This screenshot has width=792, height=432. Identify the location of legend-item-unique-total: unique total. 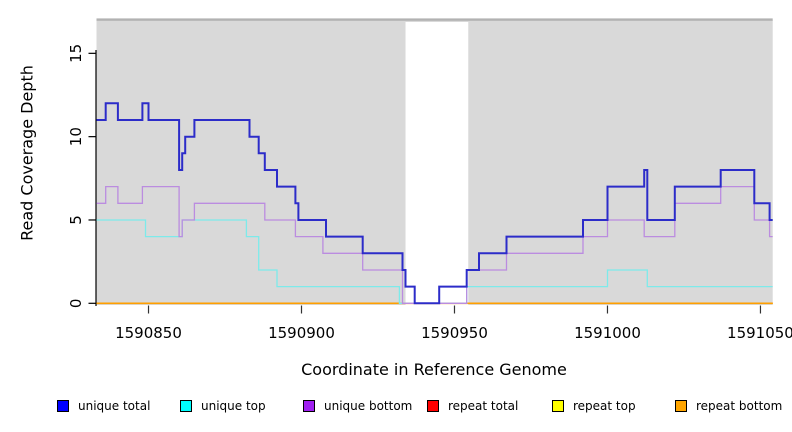
(103, 406).